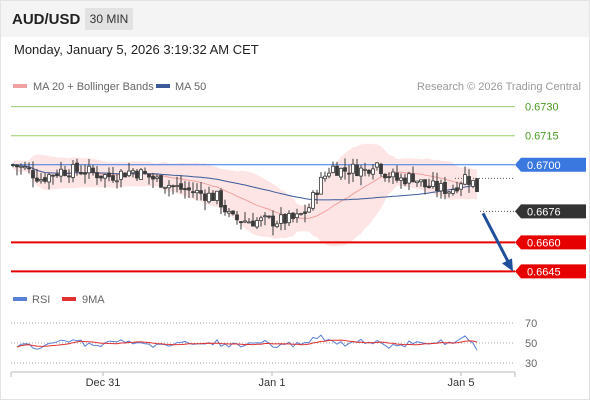 This screenshot has height=400, width=590. What do you see at coordinates (295, 19) in the screenshot?
I see `header-bar: AUD/USD 30 MIN` at bounding box center [295, 19].